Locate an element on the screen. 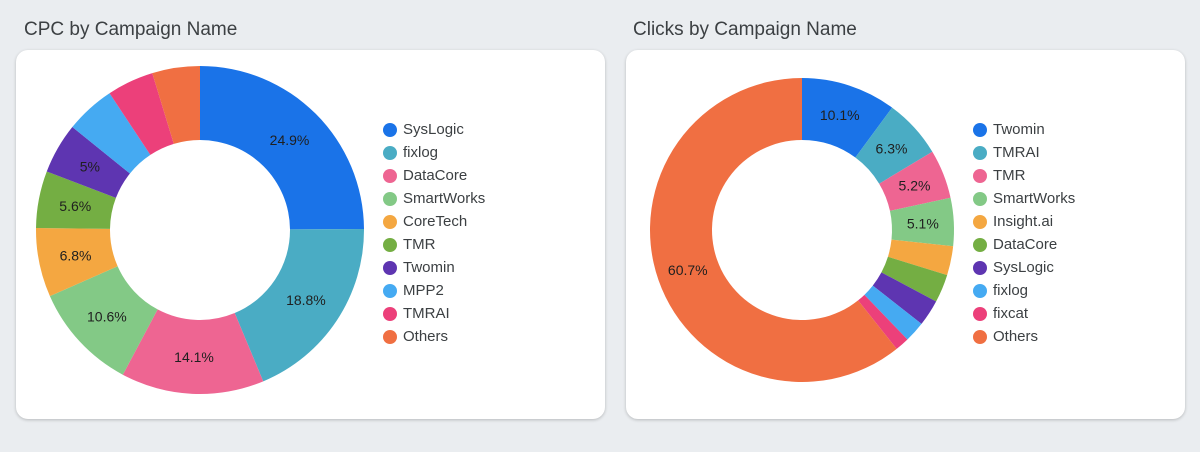 This screenshot has width=1200, height=452. slice-mpp2 is located at coordinates (111, 133).